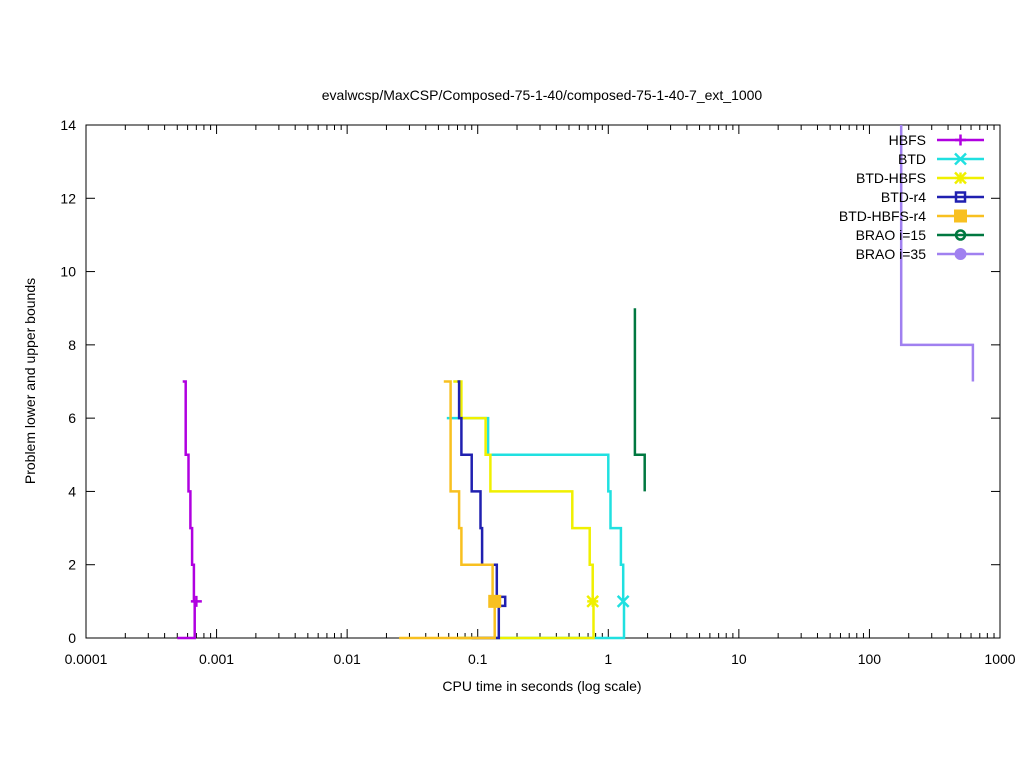  I want to click on legend-item-btd-r4: BTD-r4, so click(932, 197).